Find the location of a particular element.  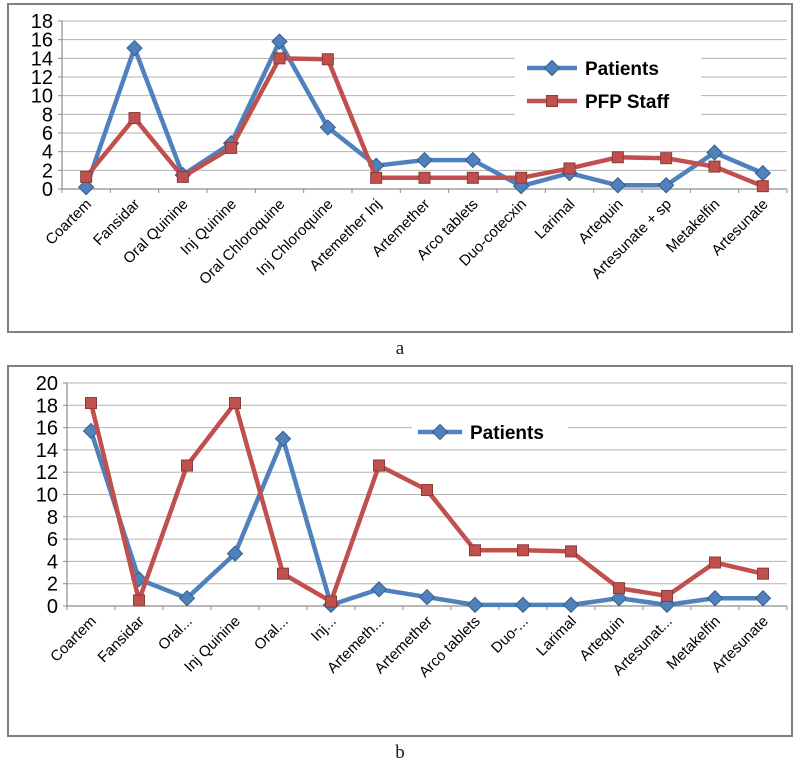

svg-text: PFP Staff is located at coordinates (627, 102).